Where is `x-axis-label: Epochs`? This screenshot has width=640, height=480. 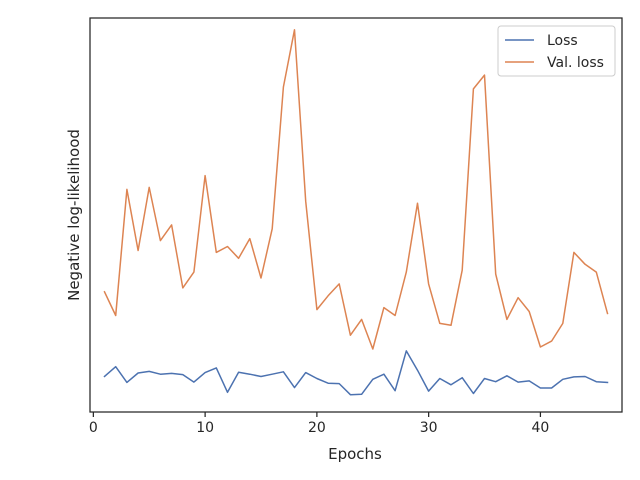 x-axis-label: Epochs is located at coordinates (355, 454).